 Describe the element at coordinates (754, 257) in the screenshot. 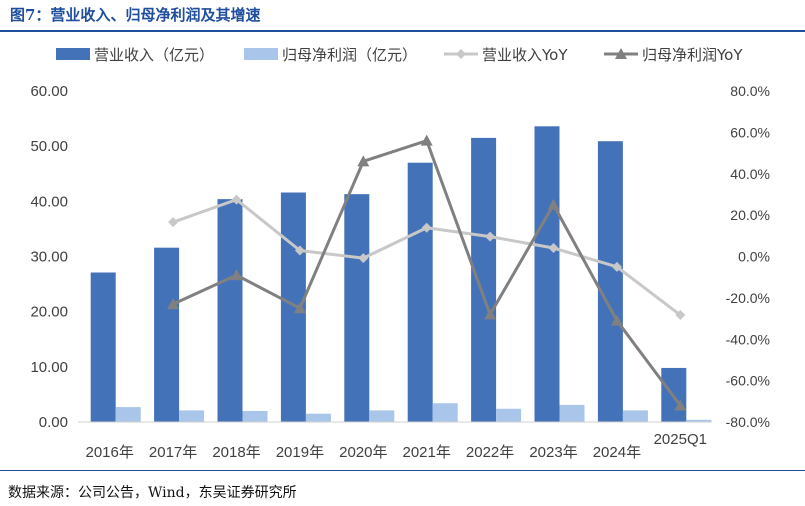

I see `right-tick-label: 0.0%` at that location.